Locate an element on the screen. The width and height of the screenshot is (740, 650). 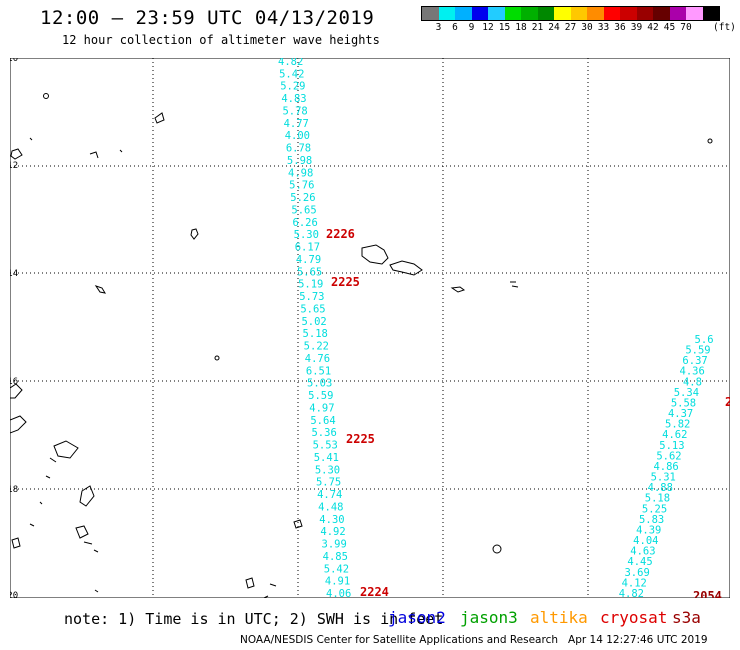
swh-value: 4.92 is located at coordinates (332, 532).